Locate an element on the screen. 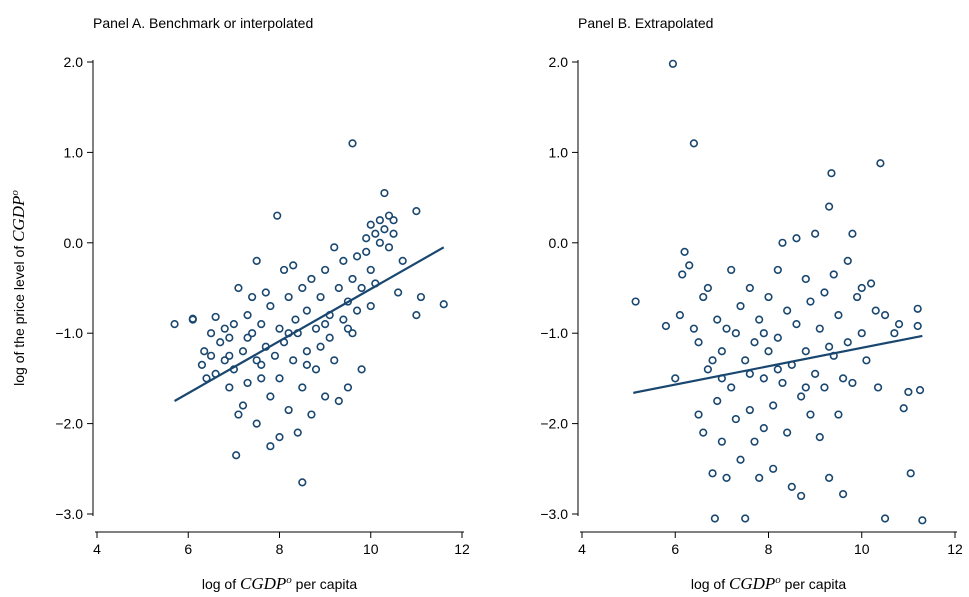  fit-line is located at coordinates (778, 364).